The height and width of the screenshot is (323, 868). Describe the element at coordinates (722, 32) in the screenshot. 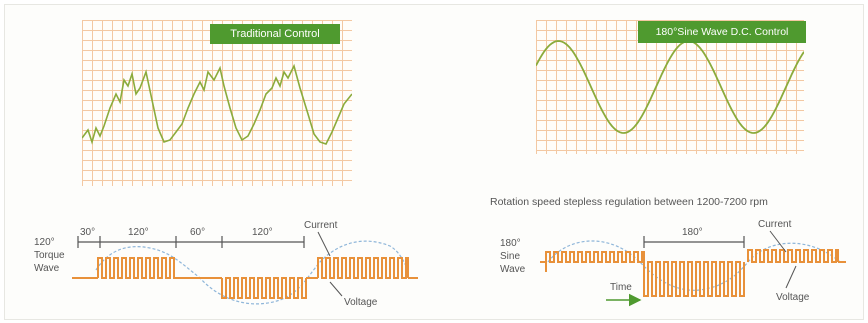

I see `sine-wave-control-badge: 180°Sine Wave D.C. Control` at that location.